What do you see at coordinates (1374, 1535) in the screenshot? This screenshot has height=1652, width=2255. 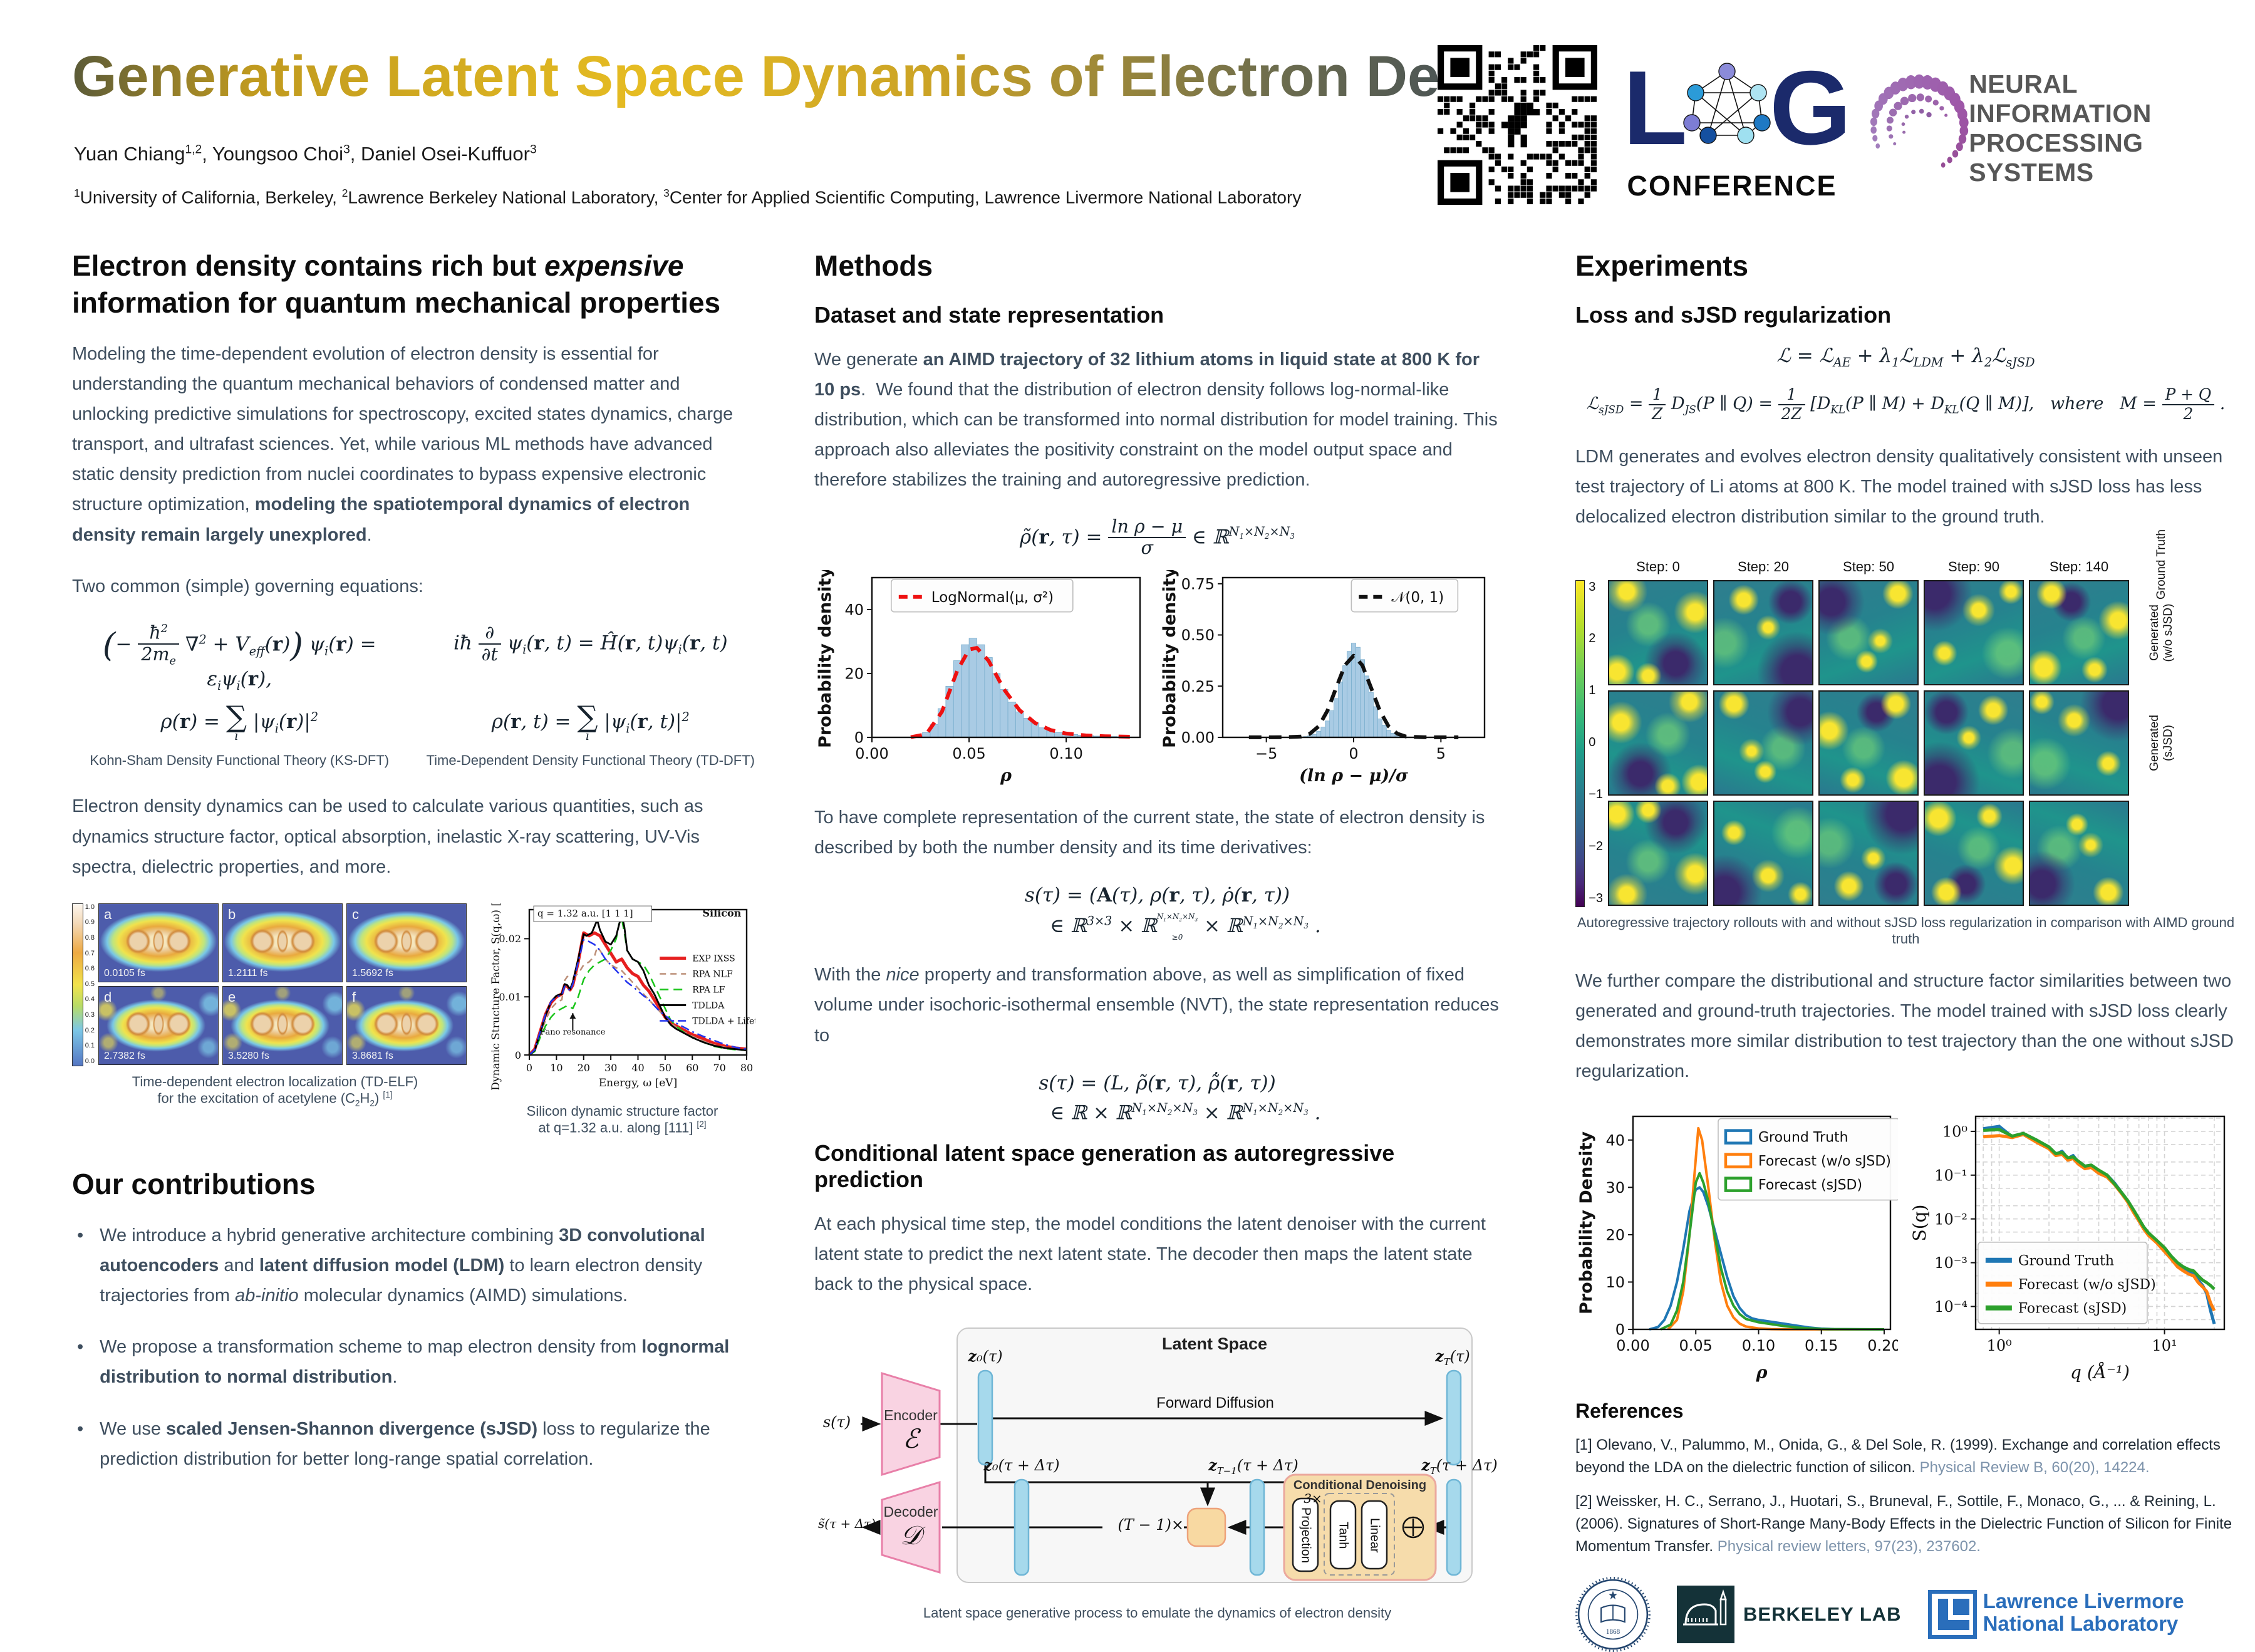 I see `linear-label: Linear` at bounding box center [1374, 1535].